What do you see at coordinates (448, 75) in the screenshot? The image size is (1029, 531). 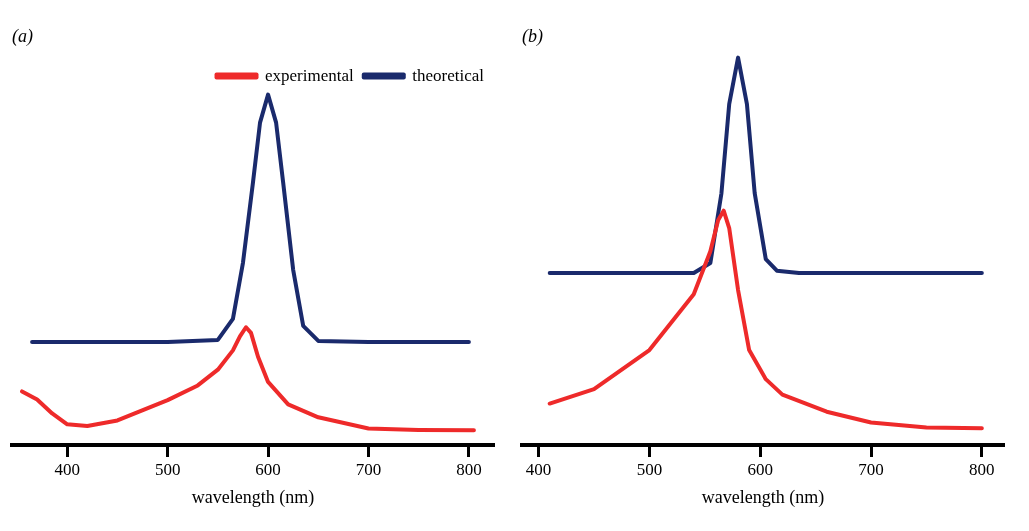 I see `legend-label: theoretical` at bounding box center [448, 75].